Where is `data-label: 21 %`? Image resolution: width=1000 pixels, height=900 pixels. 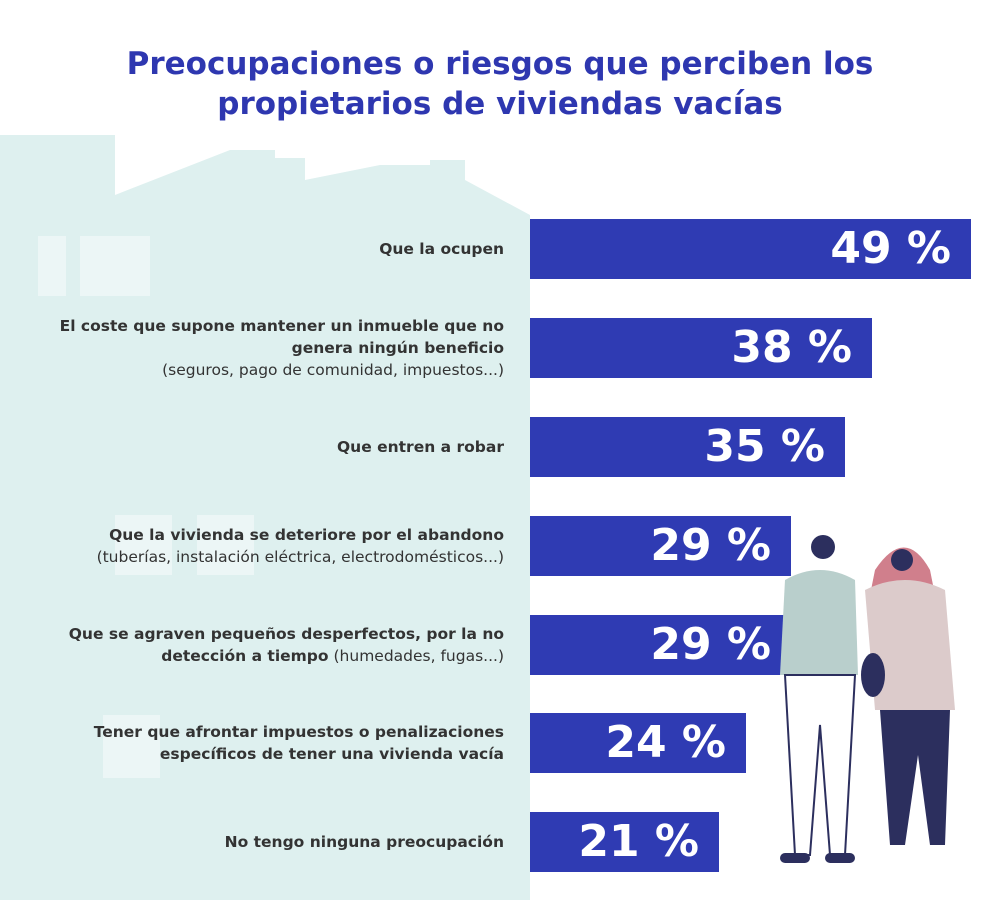
data-label: 21 % is located at coordinates (638, 841).